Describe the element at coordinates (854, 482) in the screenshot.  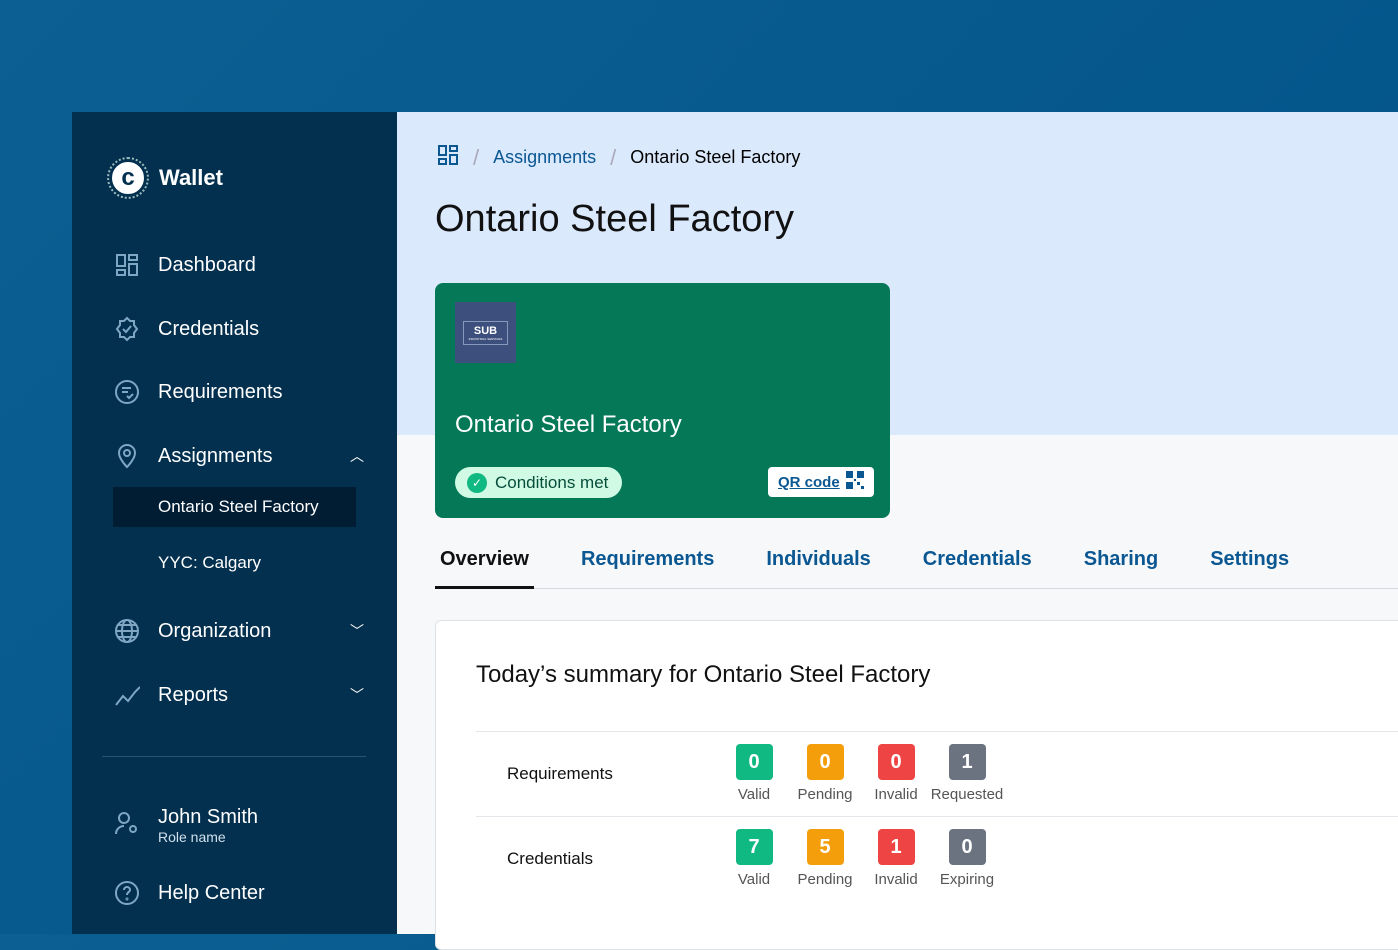
I see `qr-code-icon` at that location.